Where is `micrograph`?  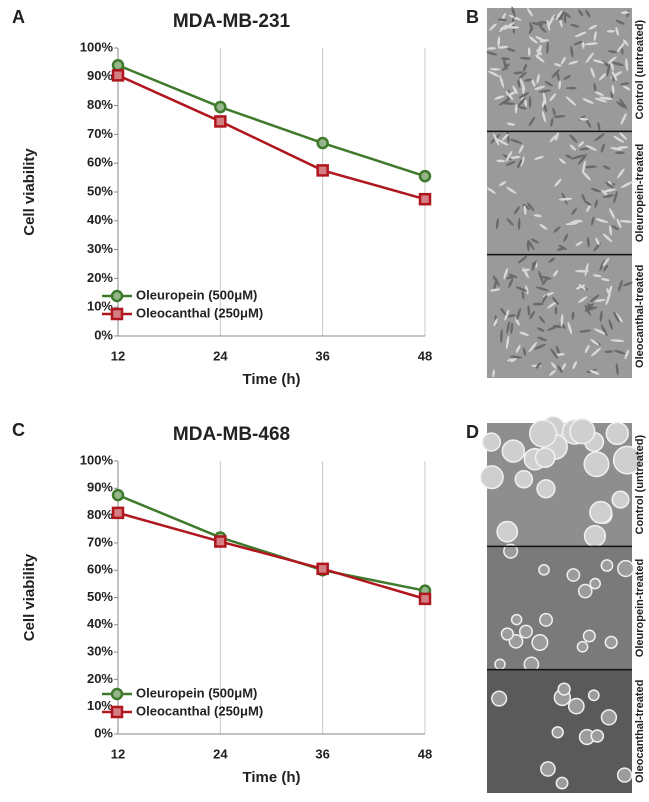
micrograph is located at coordinates (559, 193).